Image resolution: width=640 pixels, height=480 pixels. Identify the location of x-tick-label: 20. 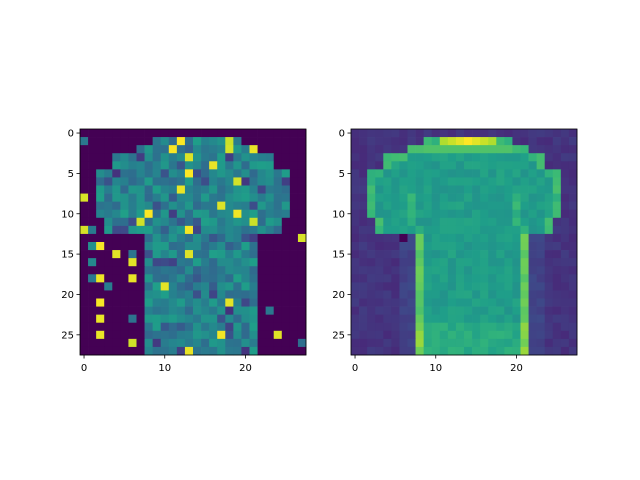
(516, 368).